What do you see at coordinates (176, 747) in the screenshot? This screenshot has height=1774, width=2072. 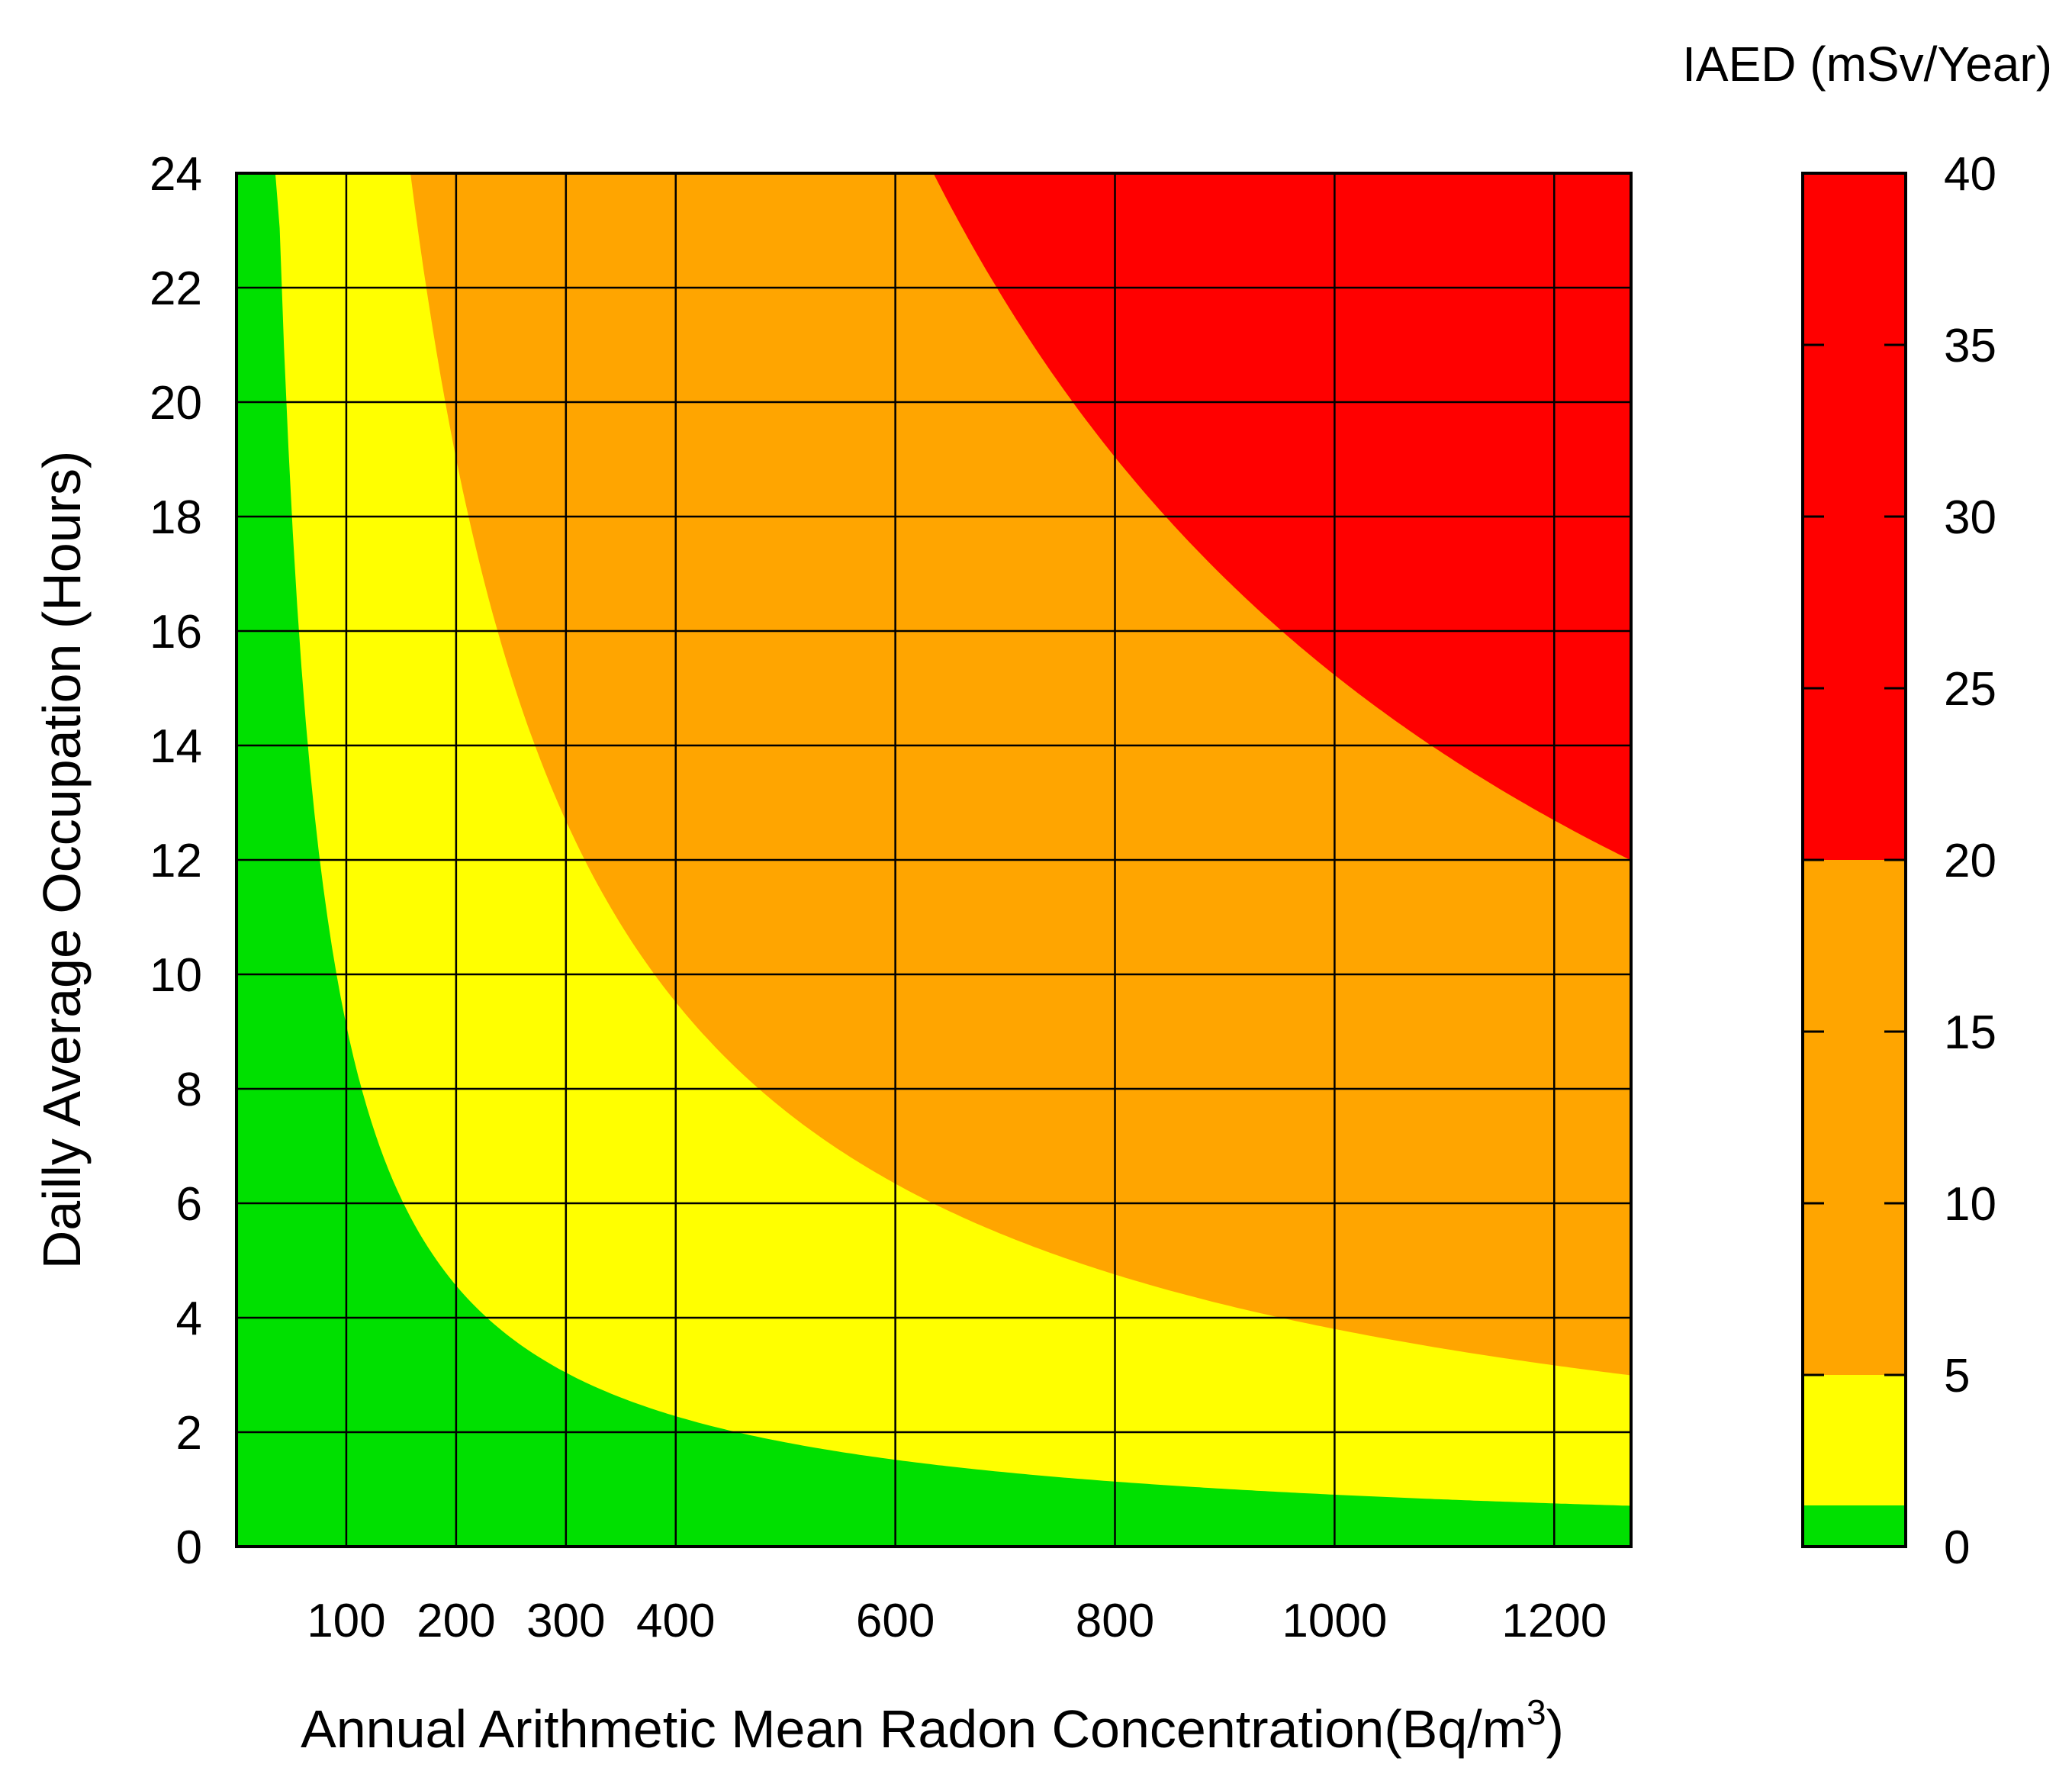 I see `y-tick-label: 14` at bounding box center [176, 747].